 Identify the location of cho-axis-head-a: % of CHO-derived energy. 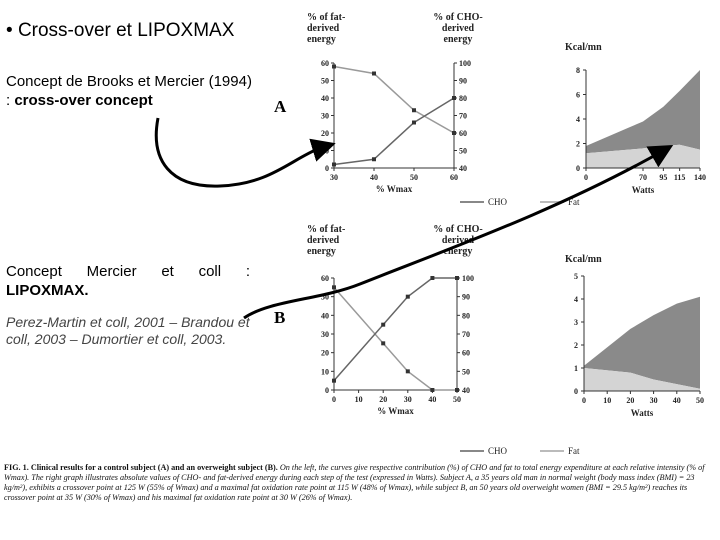
(458, 28).